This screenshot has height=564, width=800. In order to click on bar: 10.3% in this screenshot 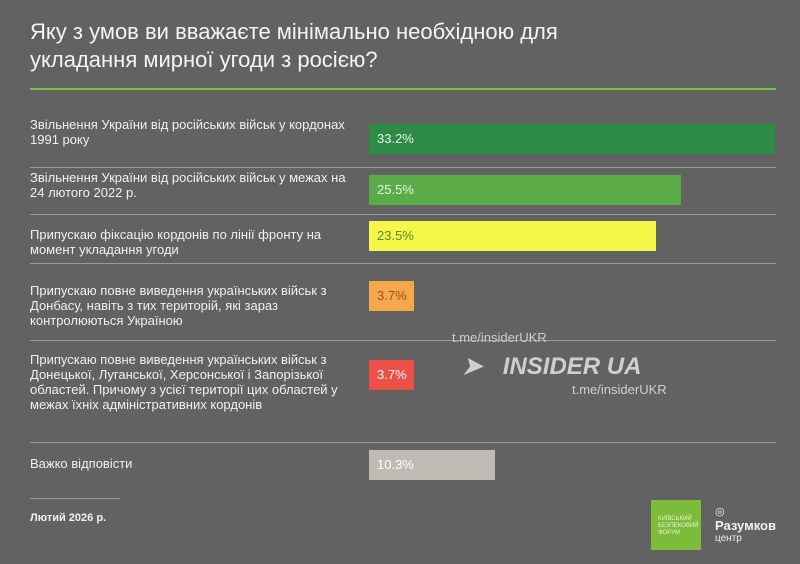, I will do `click(432, 465)`.